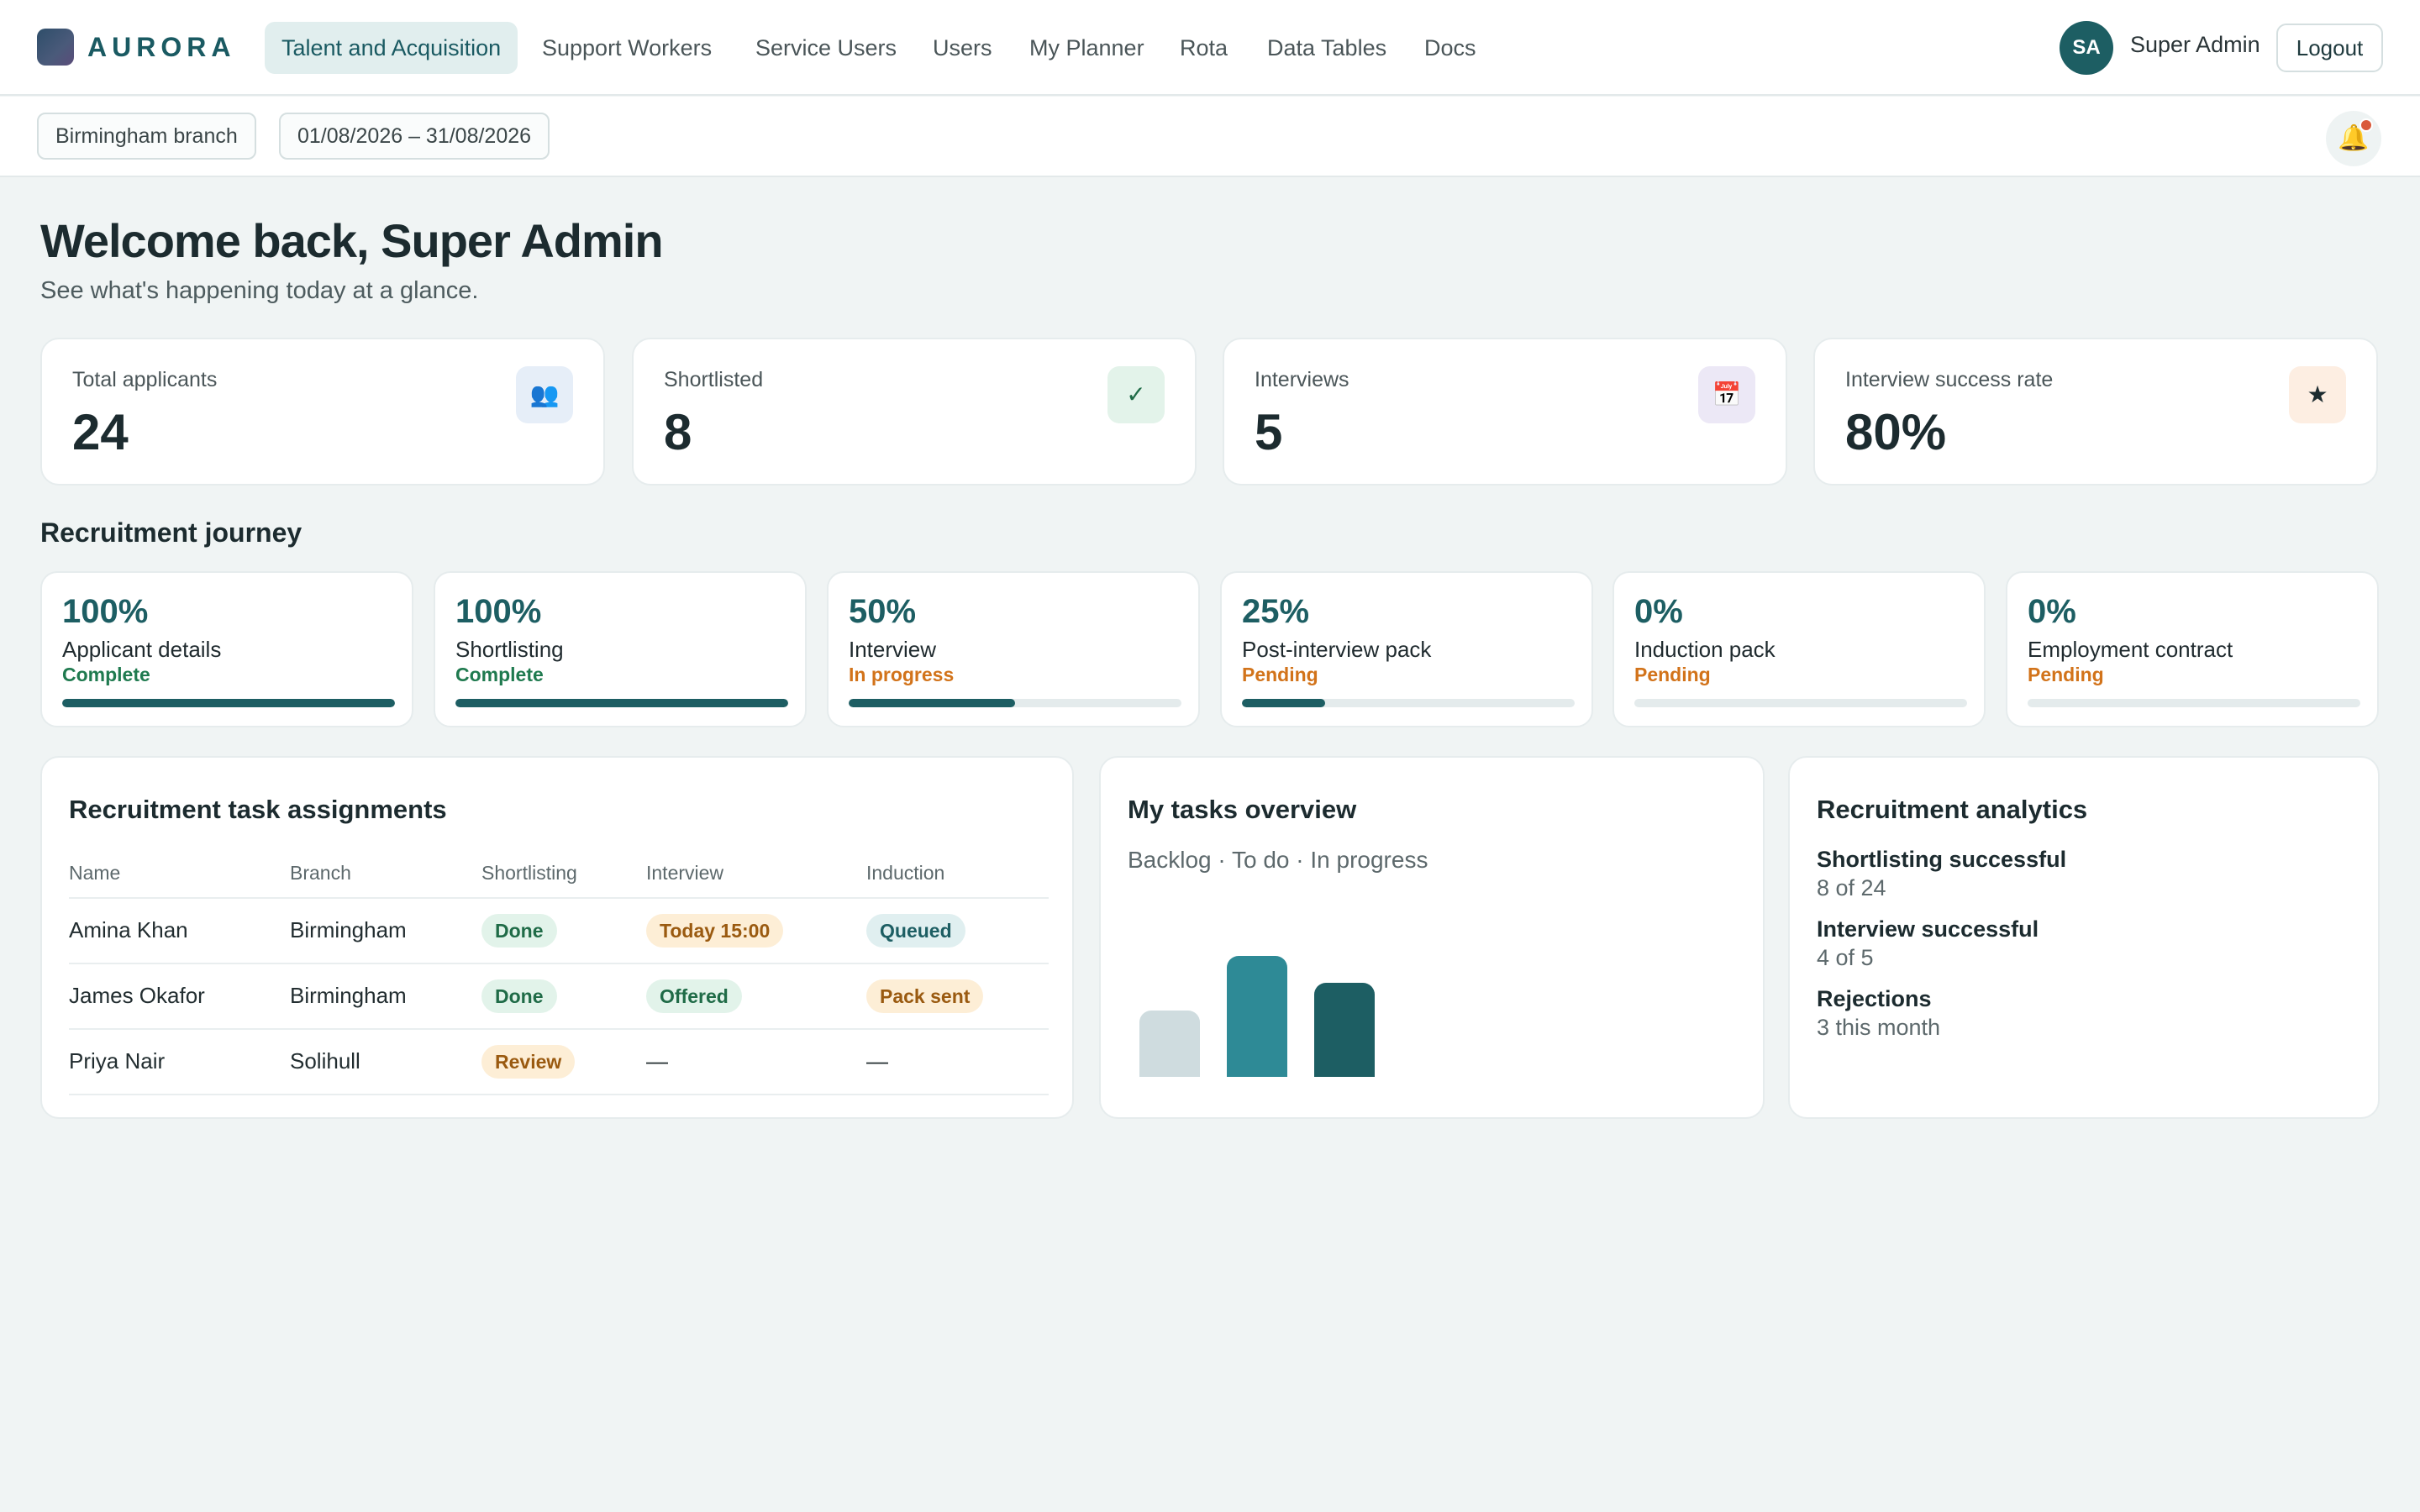  Describe the element at coordinates (117, 1061) in the screenshot. I see `cell-name: Priya Nair` at that location.